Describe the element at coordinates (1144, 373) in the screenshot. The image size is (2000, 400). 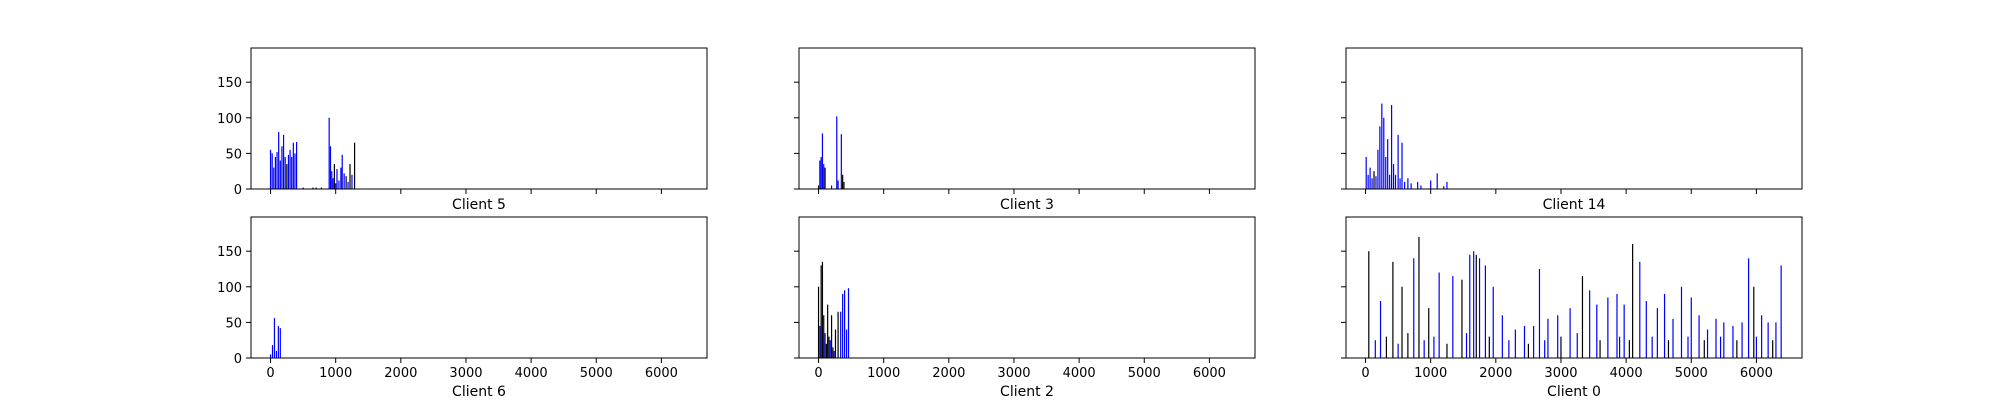
I see `x-tick-label: 5000` at that location.